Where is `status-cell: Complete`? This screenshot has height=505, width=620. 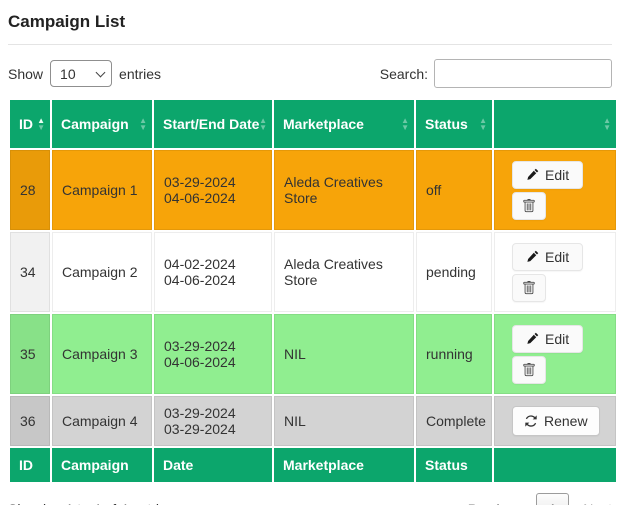 status-cell: Complete is located at coordinates (454, 421).